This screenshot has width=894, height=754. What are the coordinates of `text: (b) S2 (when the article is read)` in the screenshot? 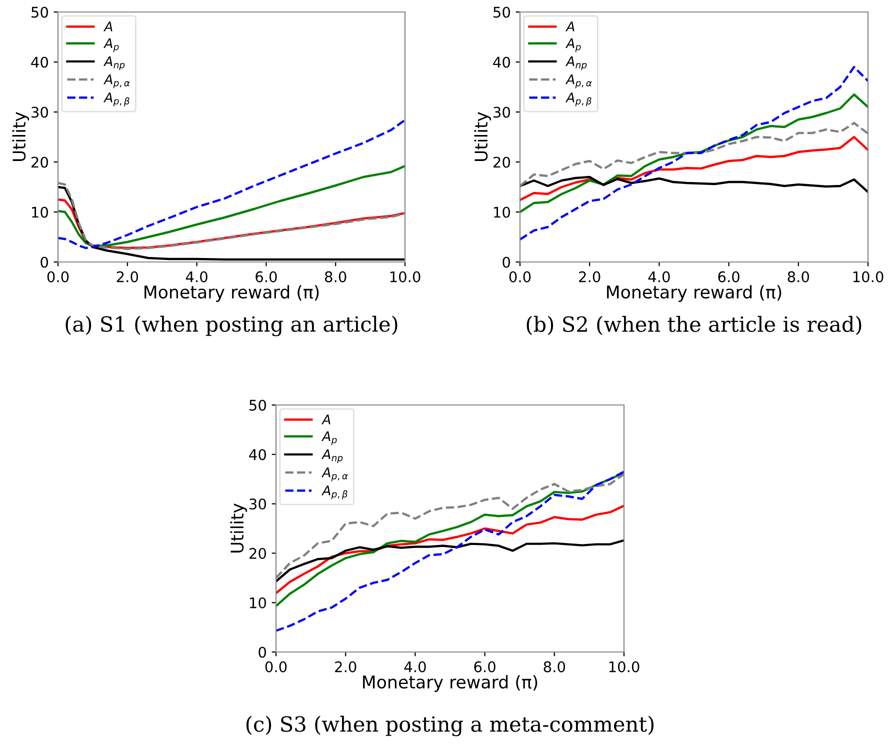 It's located at (694, 325).